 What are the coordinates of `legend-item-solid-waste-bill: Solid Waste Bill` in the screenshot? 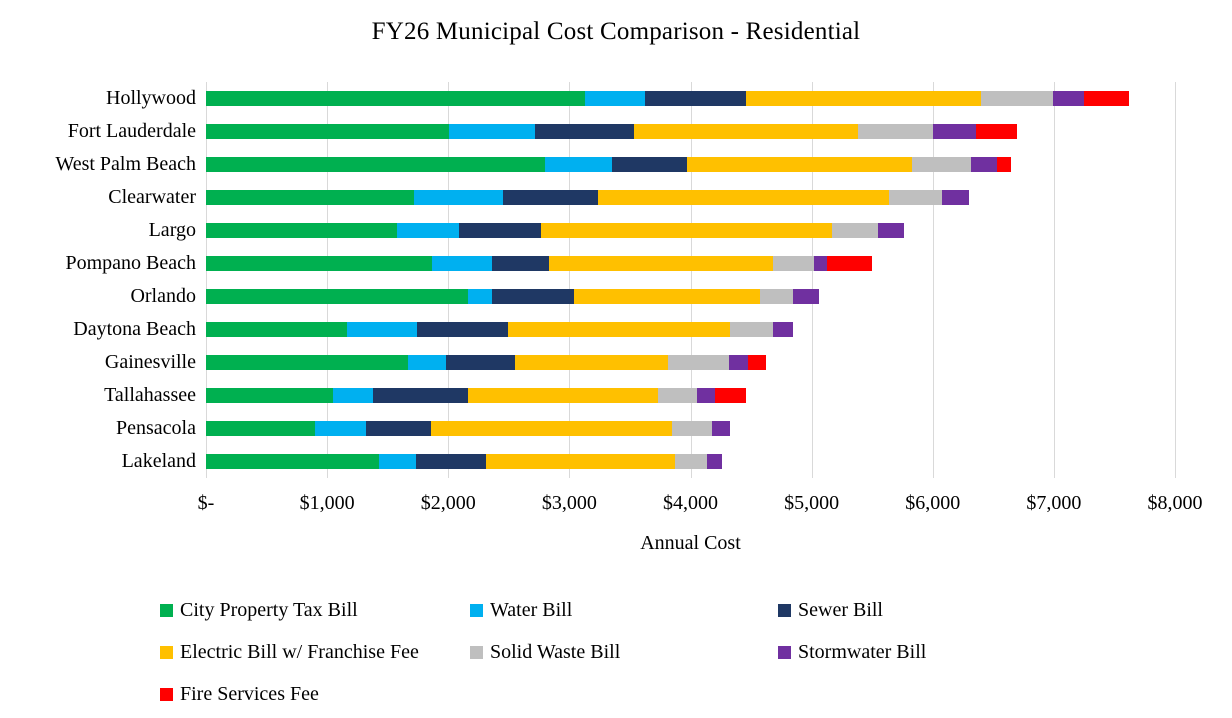 It's located at (545, 652).